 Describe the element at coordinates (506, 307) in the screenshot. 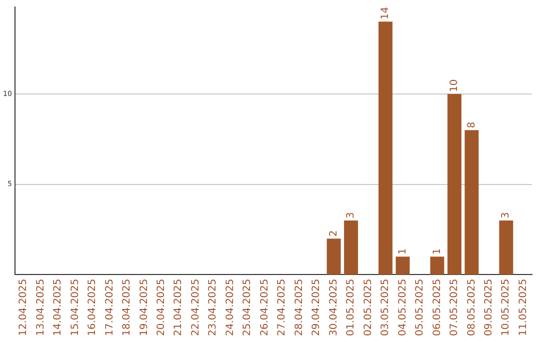

I see `x-tick-label: 10.05.2025` at that location.